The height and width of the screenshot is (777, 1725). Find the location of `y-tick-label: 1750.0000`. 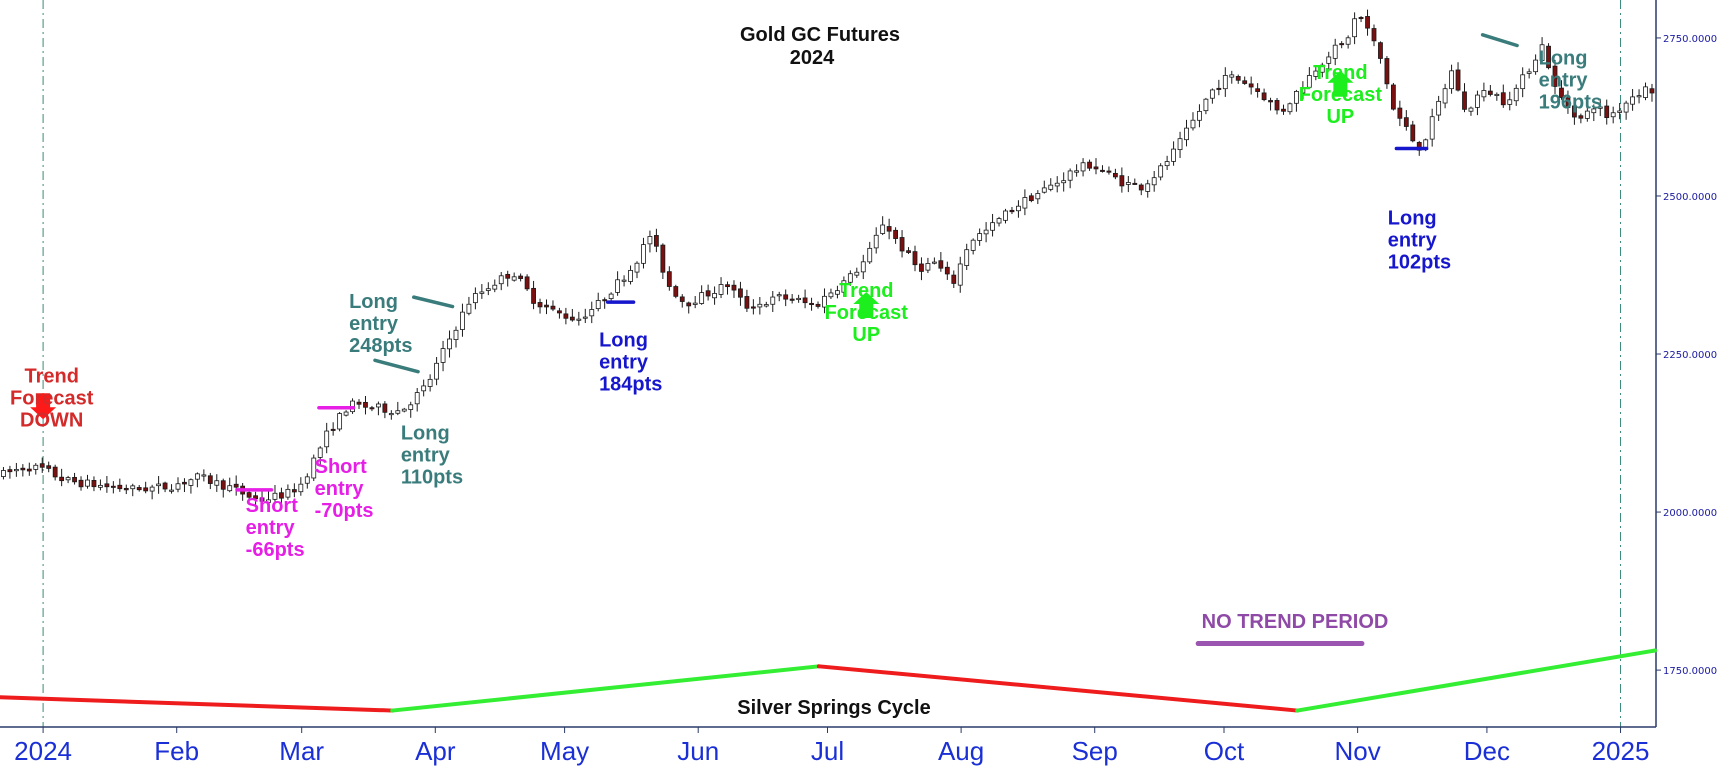

y-tick-label: 1750.0000 is located at coordinates (1690, 671).